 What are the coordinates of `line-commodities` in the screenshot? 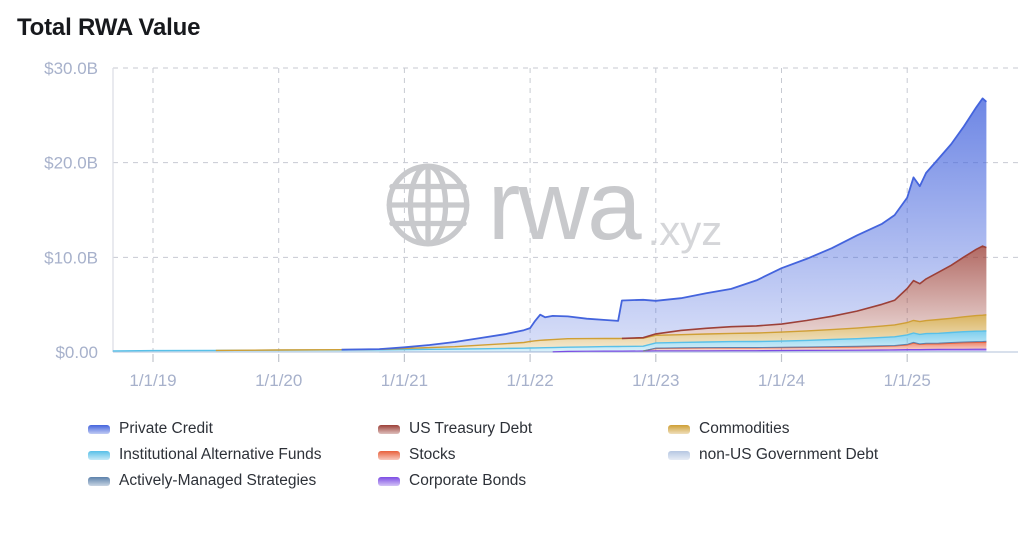 It's located at (601, 333).